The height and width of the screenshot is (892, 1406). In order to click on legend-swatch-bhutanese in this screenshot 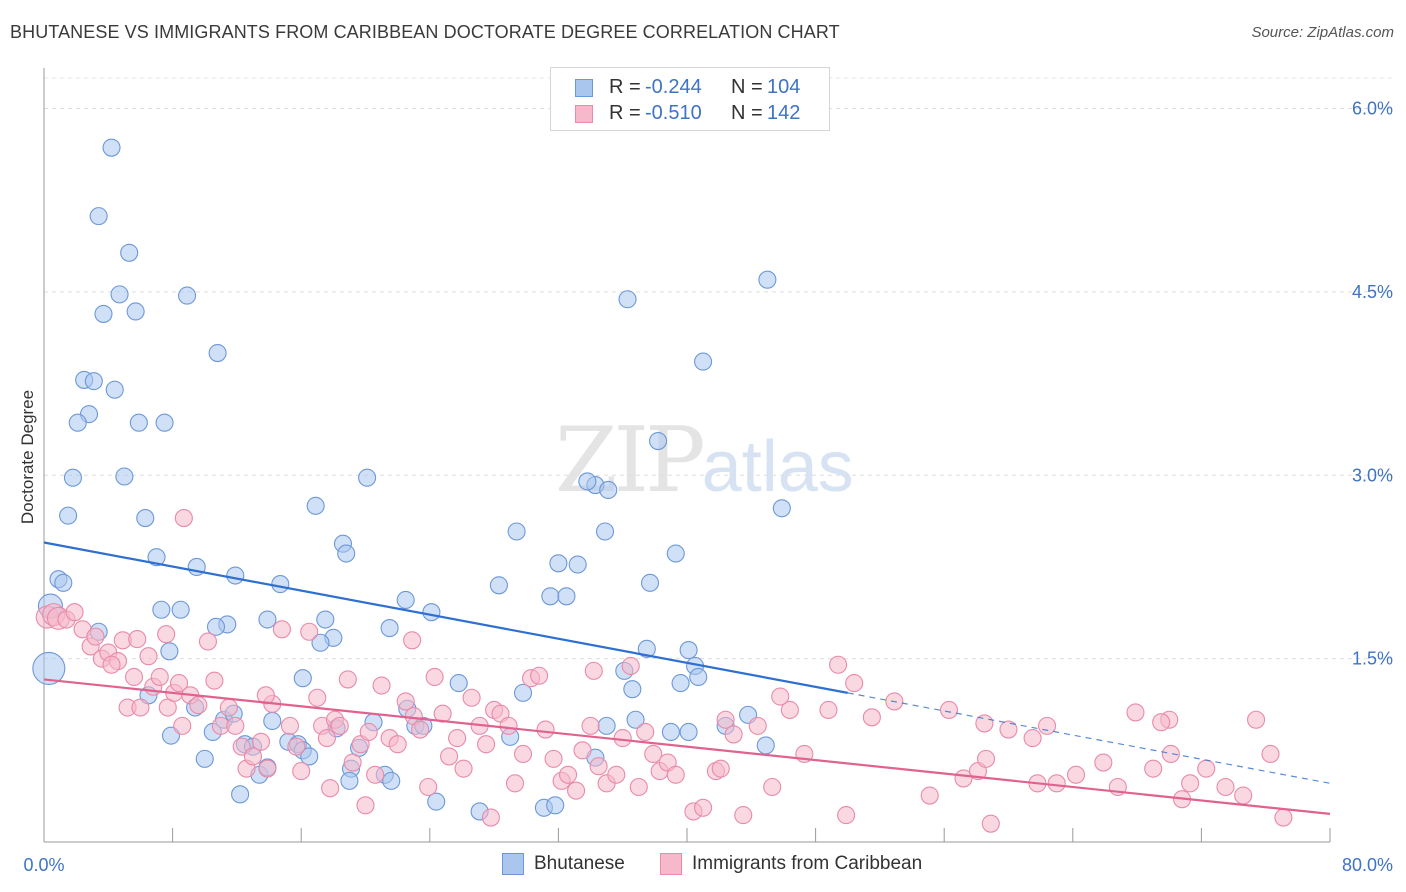, I will do `click(584, 88)`.